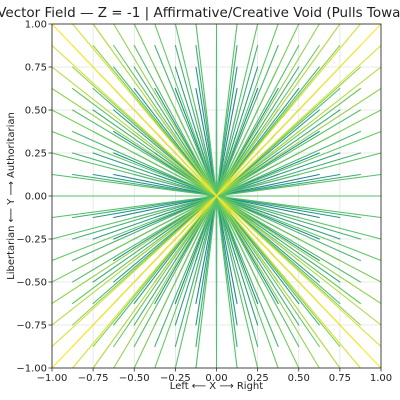  I want to click on x-tick-label: −1.00, so click(52, 378).